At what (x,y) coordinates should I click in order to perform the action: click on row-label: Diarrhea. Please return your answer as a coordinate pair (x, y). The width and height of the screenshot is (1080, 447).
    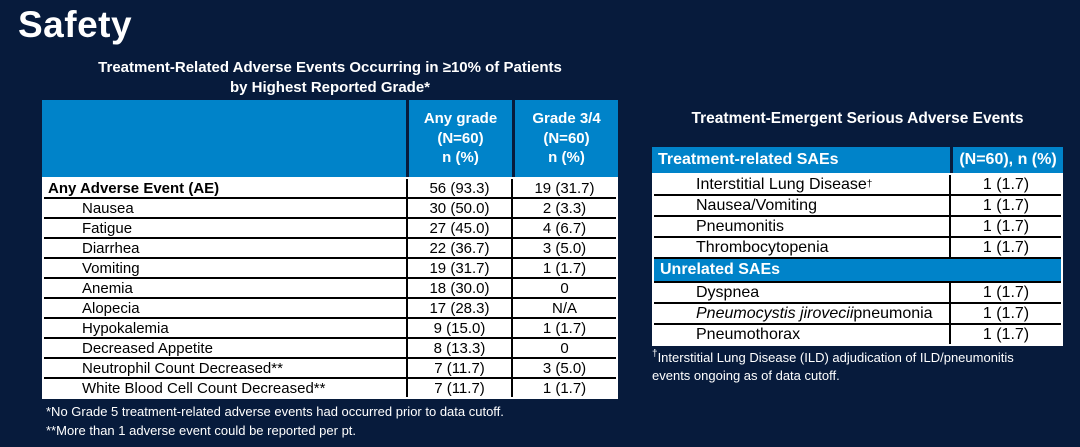
    Looking at the image, I should click on (225, 248).